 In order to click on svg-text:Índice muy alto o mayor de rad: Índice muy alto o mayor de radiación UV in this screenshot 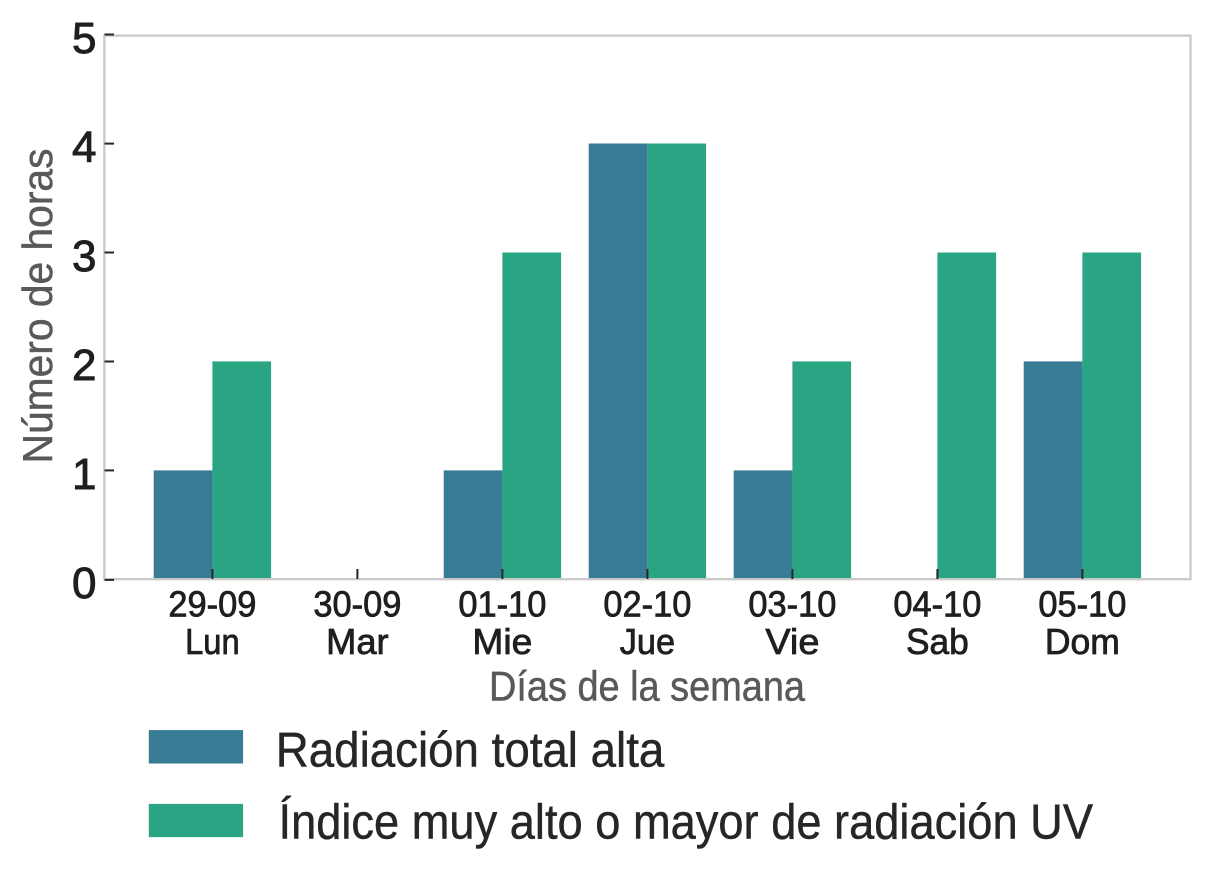, I will do `click(686, 823)`.